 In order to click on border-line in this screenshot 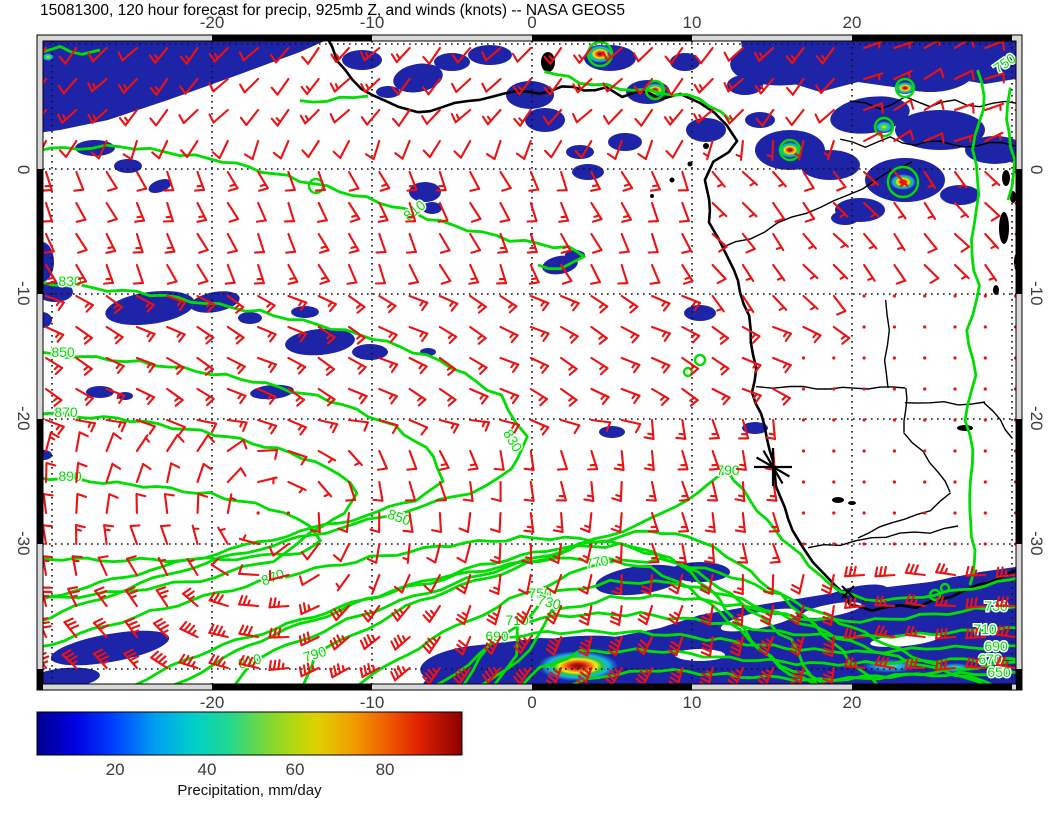, I will do `click(945, 403)`.